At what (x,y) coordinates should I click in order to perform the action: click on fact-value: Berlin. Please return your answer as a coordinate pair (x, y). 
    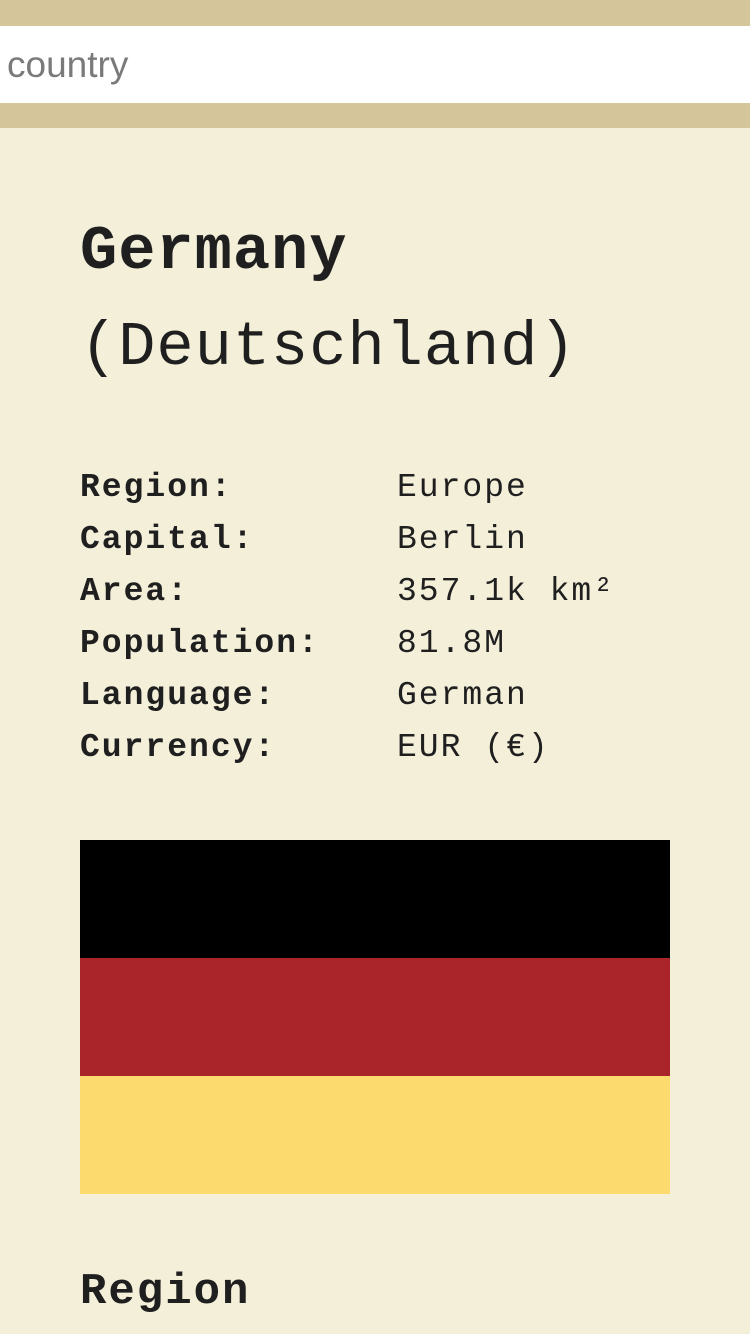
    Looking at the image, I should click on (462, 539).